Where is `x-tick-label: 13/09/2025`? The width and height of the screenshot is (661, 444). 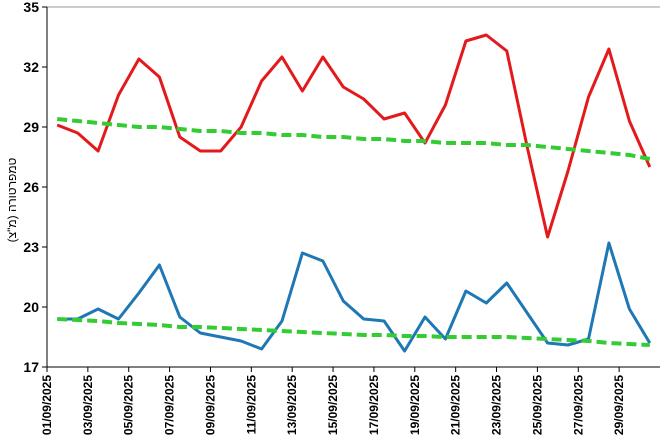 x-tick-label: 13/09/2025 is located at coordinates (292, 405).